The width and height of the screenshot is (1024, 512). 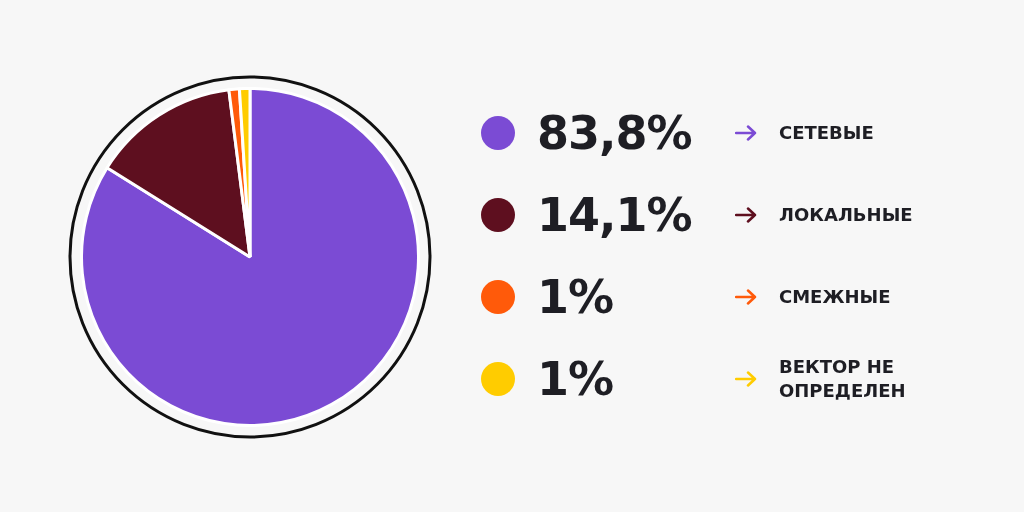 I want to click on legend-label: ВЕКТОР НЕ ОПРЕДЕЛЕН, so click(x=843, y=379).